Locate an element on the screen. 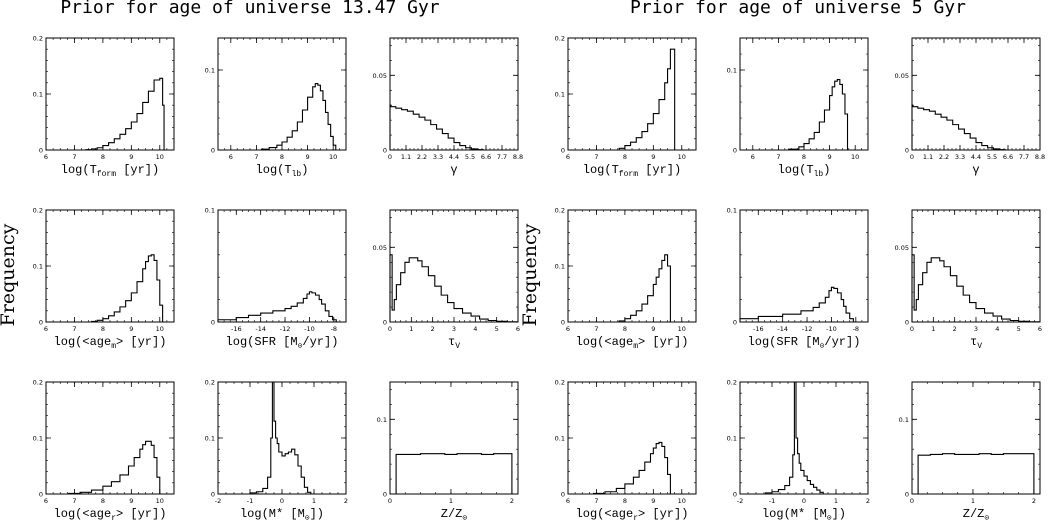 This screenshot has width=1048, height=530. x-axis-label: Z/Z⊙​ is located at coordinates (454, 515).